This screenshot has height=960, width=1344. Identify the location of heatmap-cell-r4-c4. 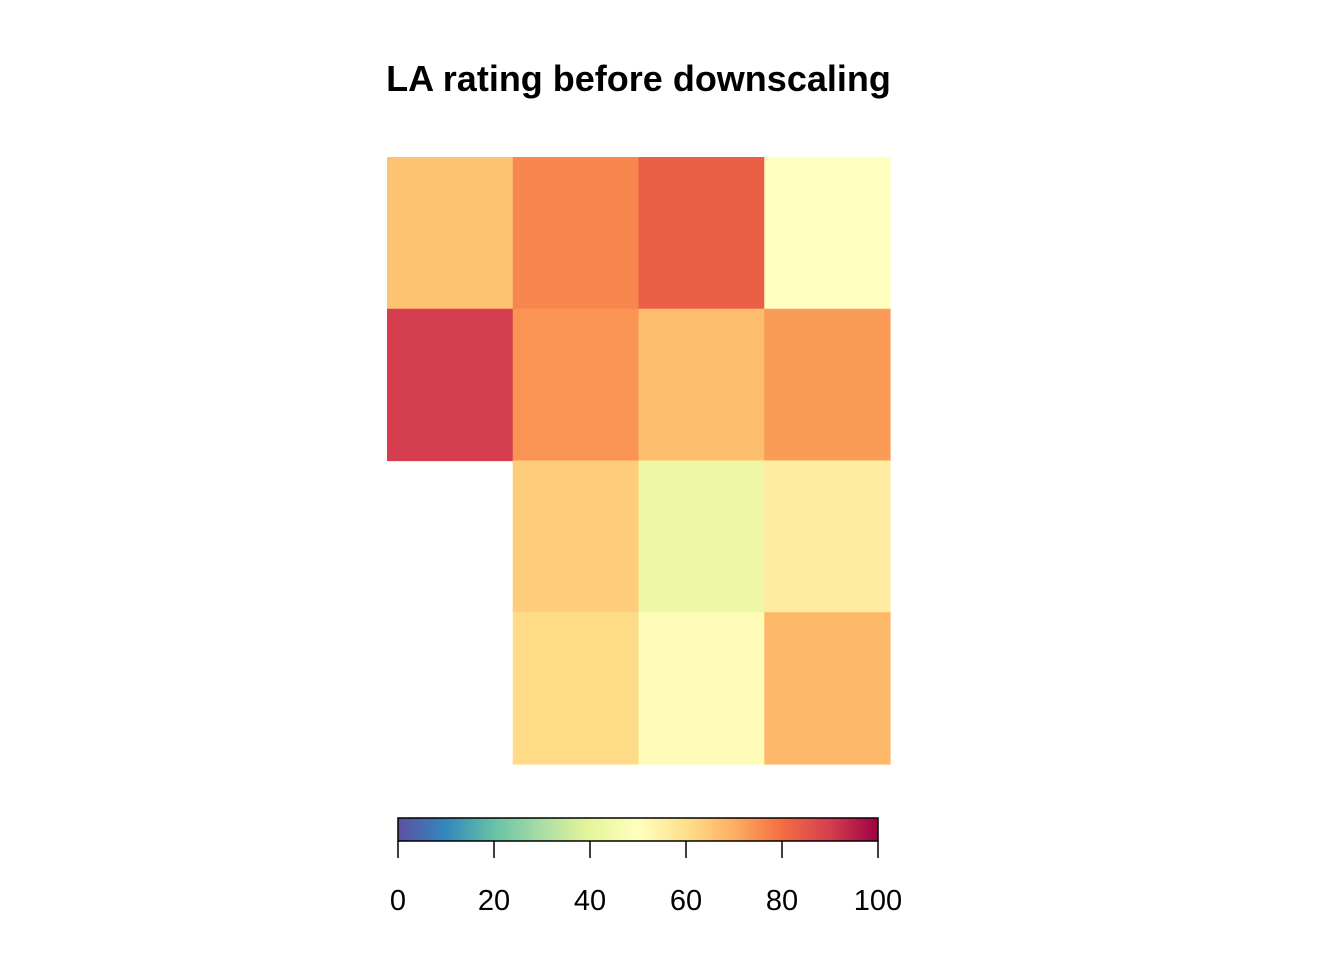
(827, 688).